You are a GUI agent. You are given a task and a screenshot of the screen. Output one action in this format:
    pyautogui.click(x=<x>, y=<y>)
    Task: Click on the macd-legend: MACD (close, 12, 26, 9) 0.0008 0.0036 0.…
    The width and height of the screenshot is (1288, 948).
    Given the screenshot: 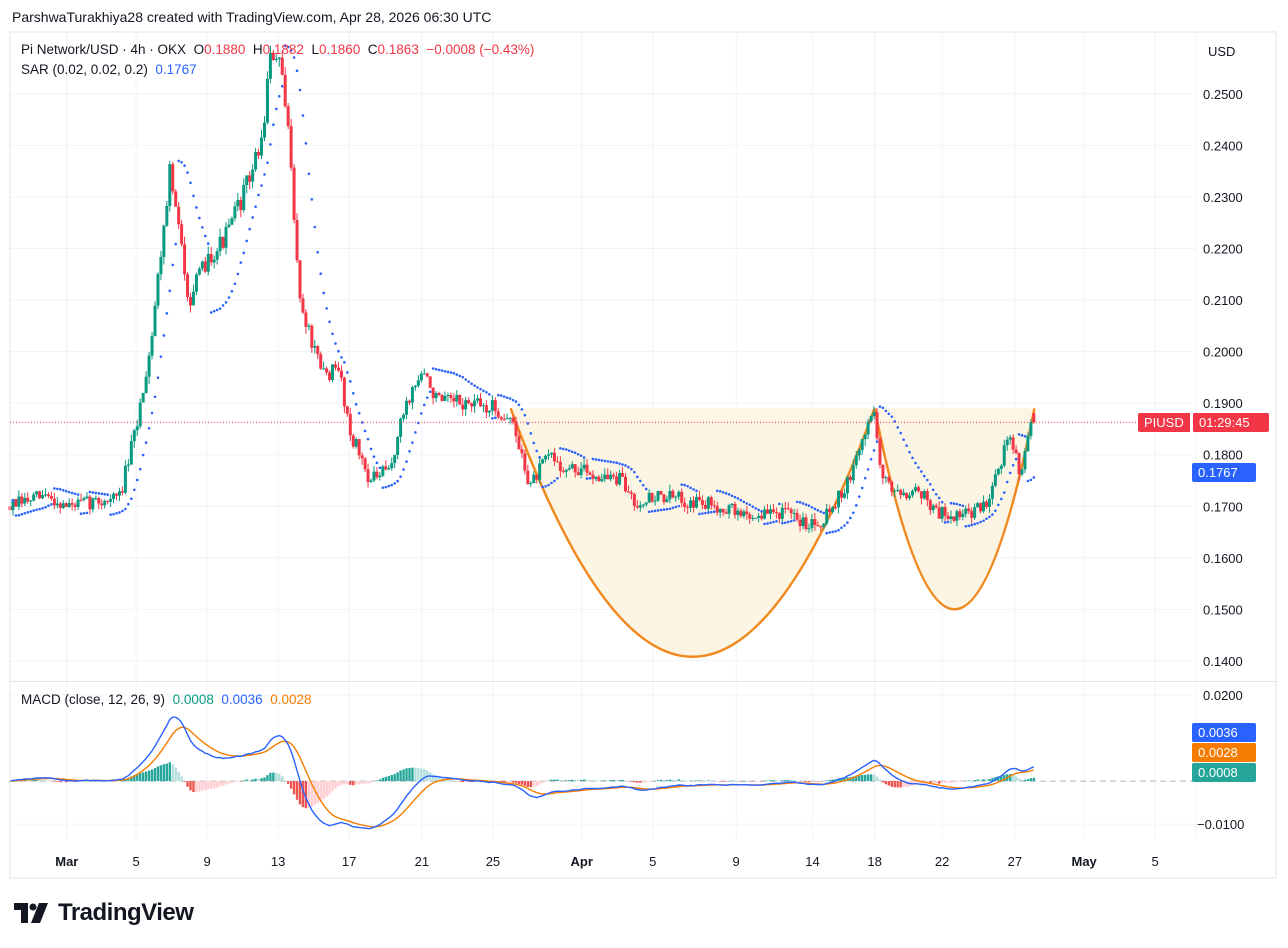 What is the action you would take?
    pyautogui.click(x=166, y=699)
    